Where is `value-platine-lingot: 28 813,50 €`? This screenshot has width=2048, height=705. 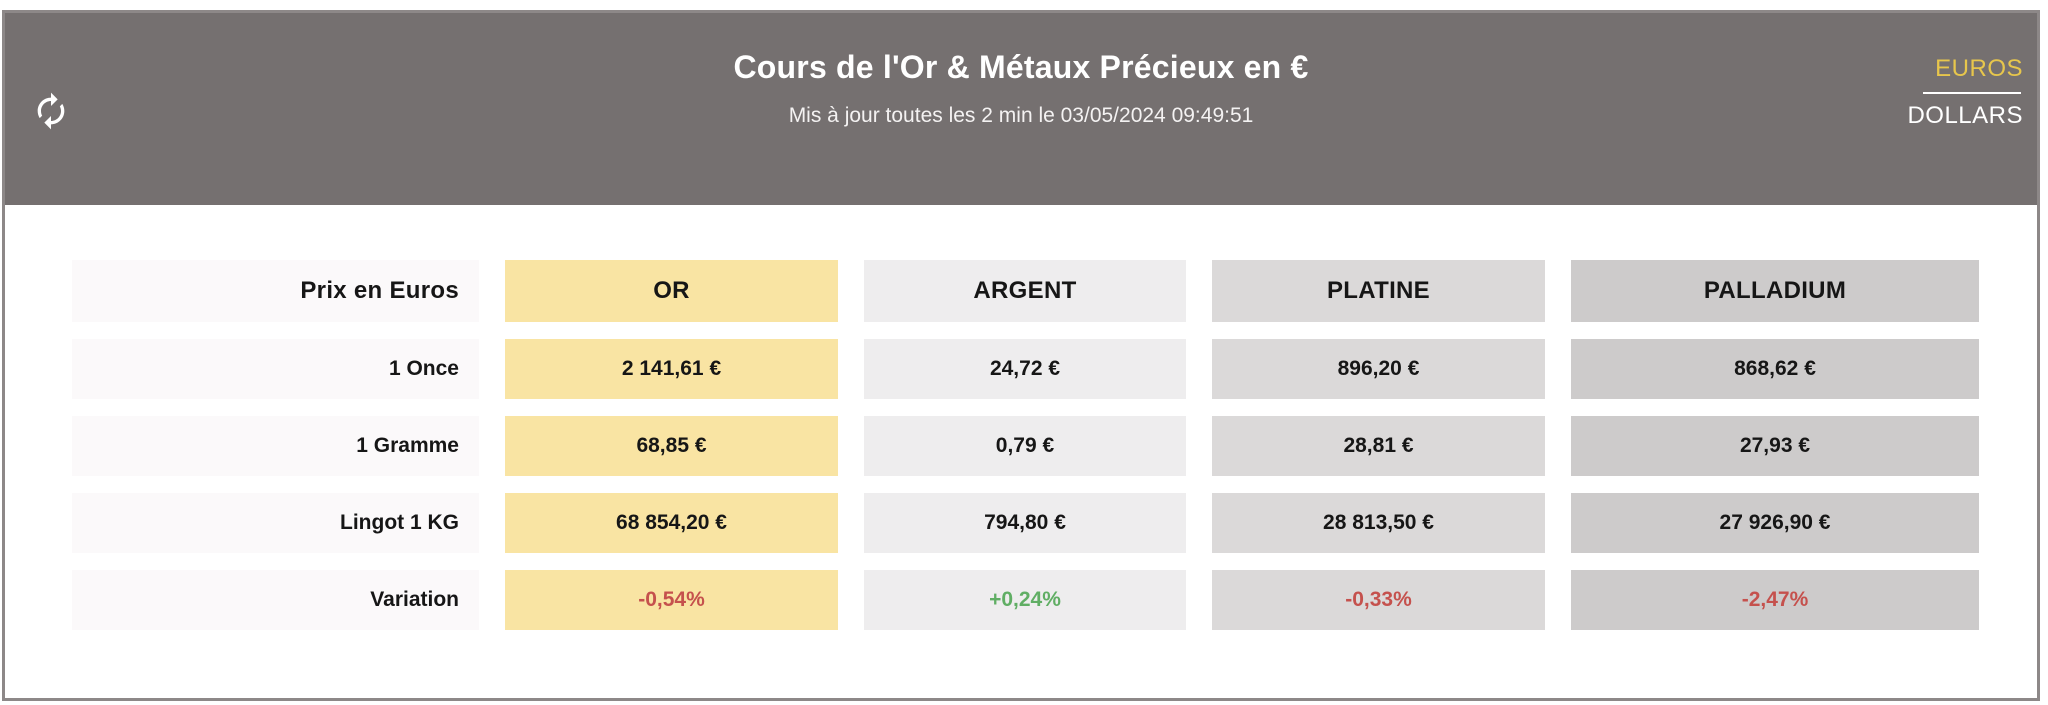 value-platine-lingot: 28 813,50 € is located at coordinates (1378, 523).